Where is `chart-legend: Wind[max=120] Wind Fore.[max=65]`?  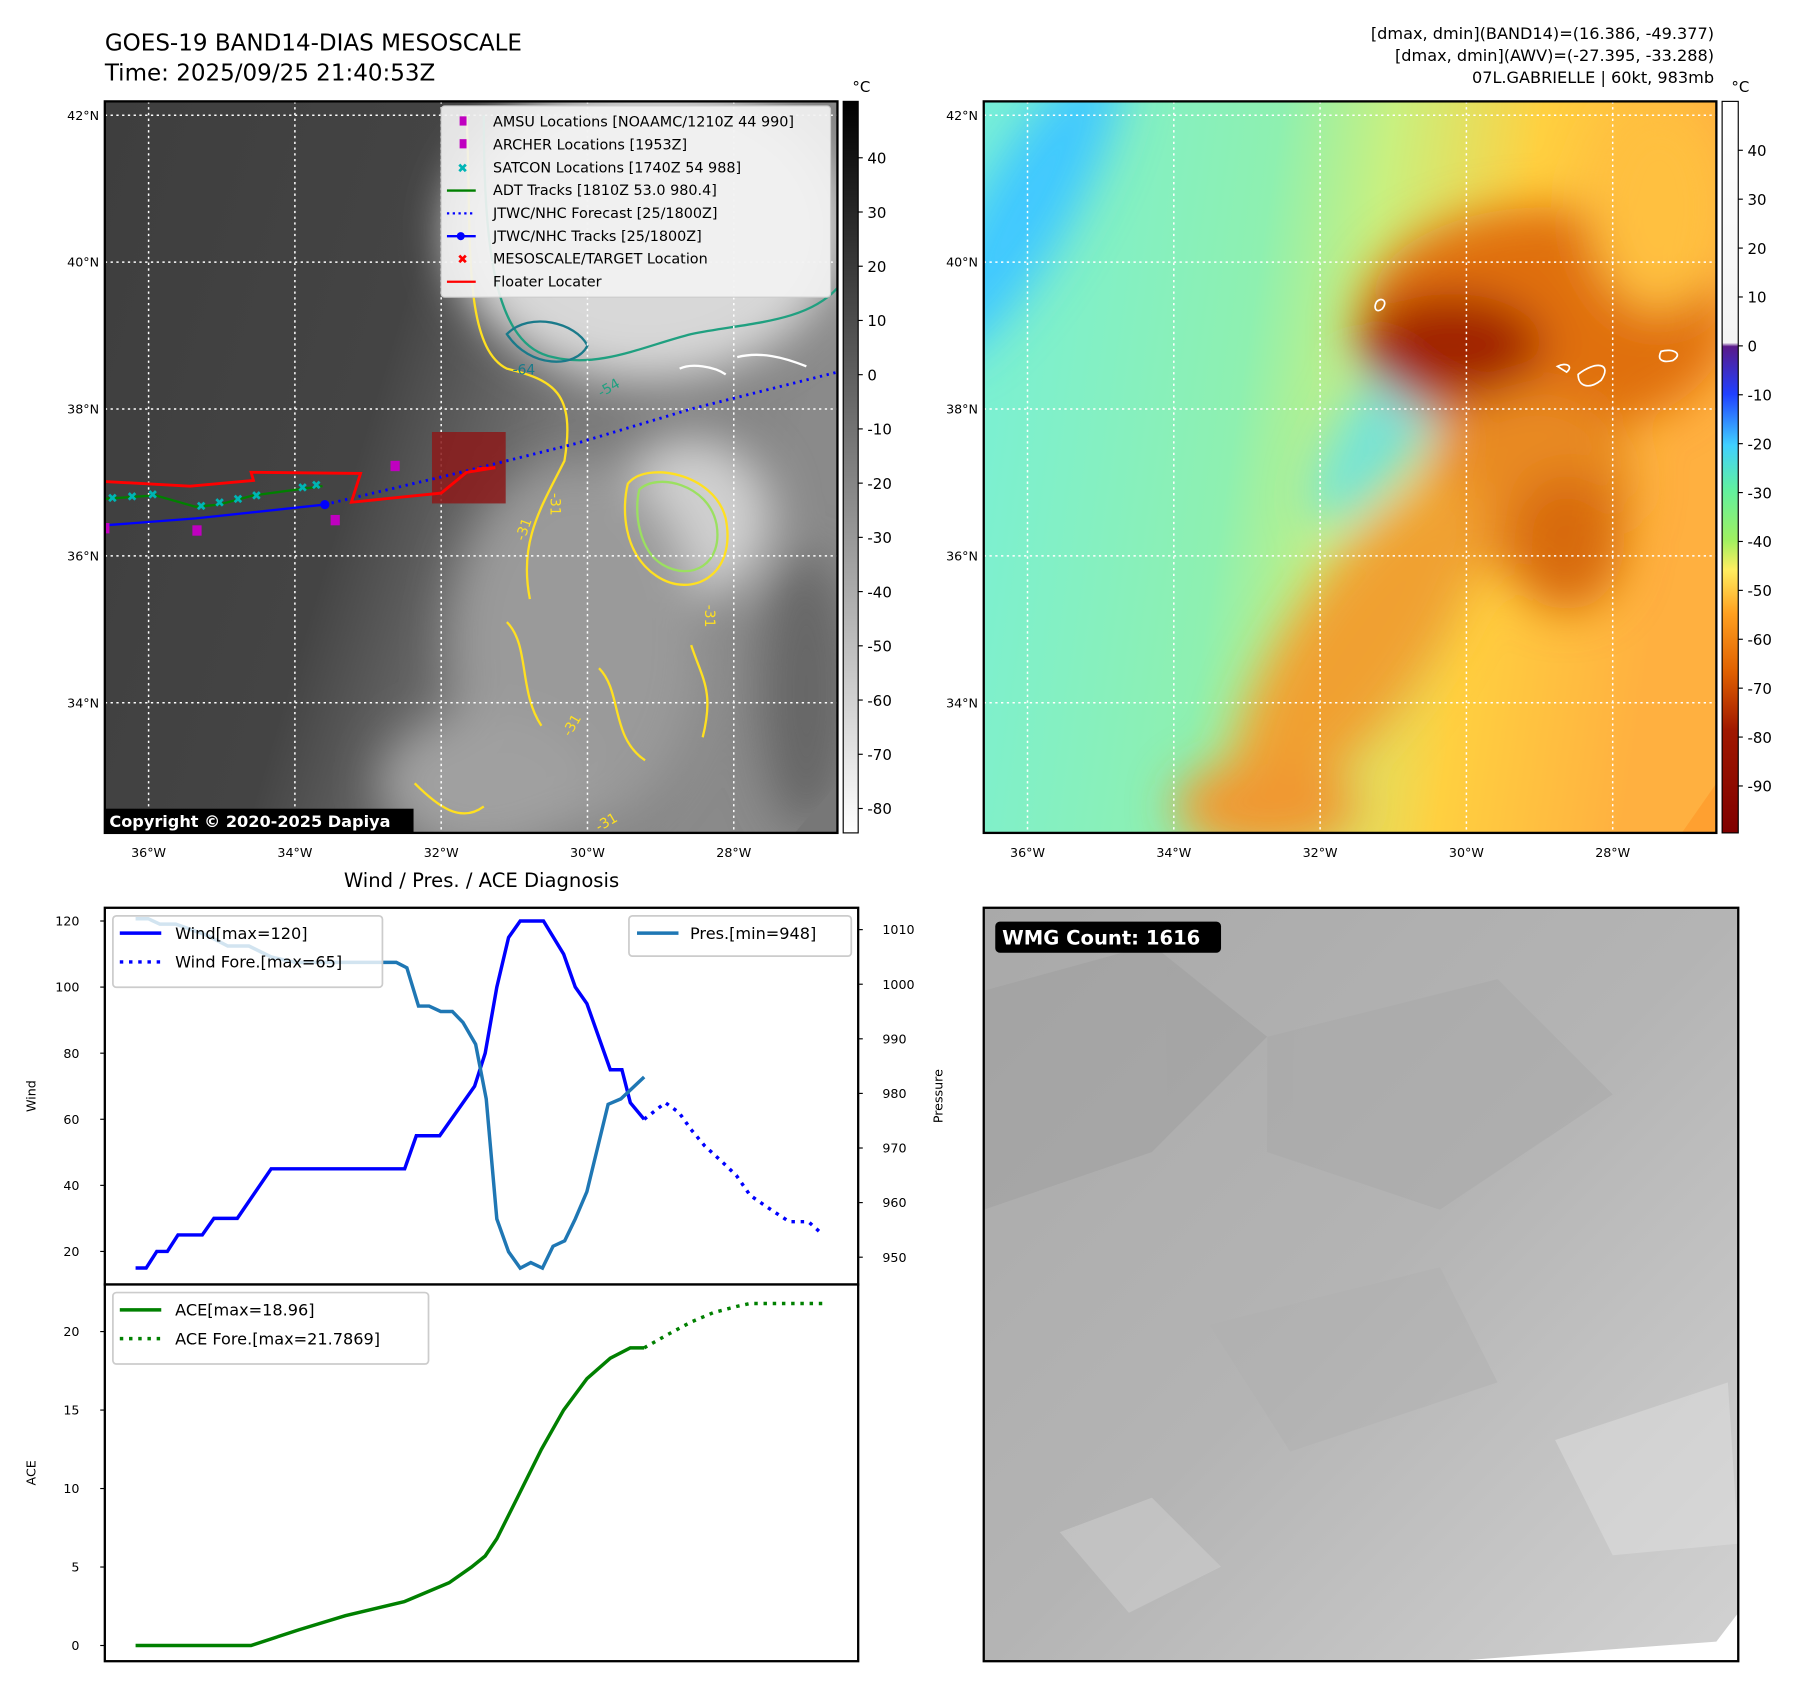 chart-legend: Wind[max=120] Wind Fore.[max=65] is located at coordinates (248, 951).